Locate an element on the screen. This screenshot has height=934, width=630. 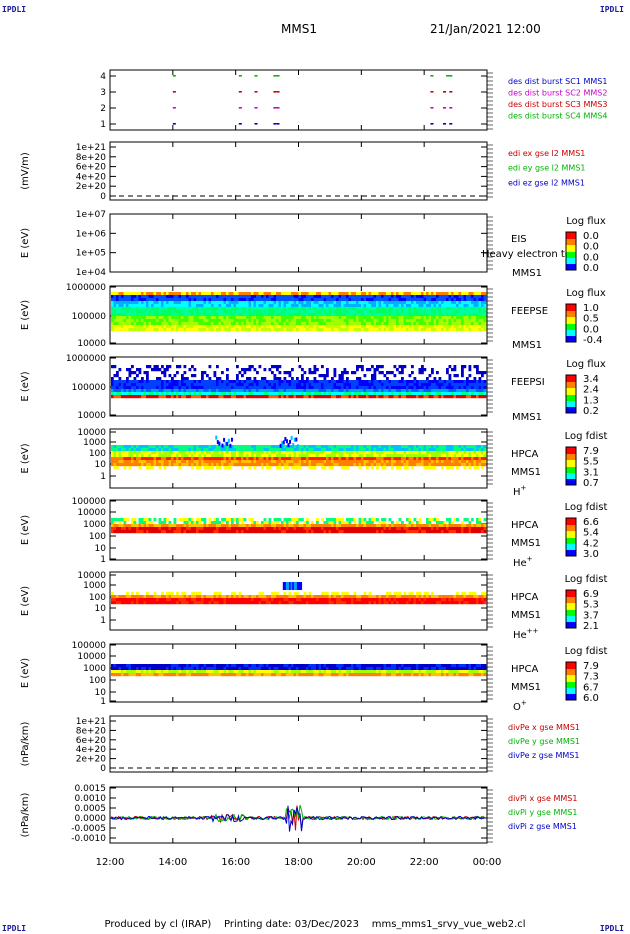
eis-panel-ytick-label: 1e+06 is located at coordinates (91, 234).